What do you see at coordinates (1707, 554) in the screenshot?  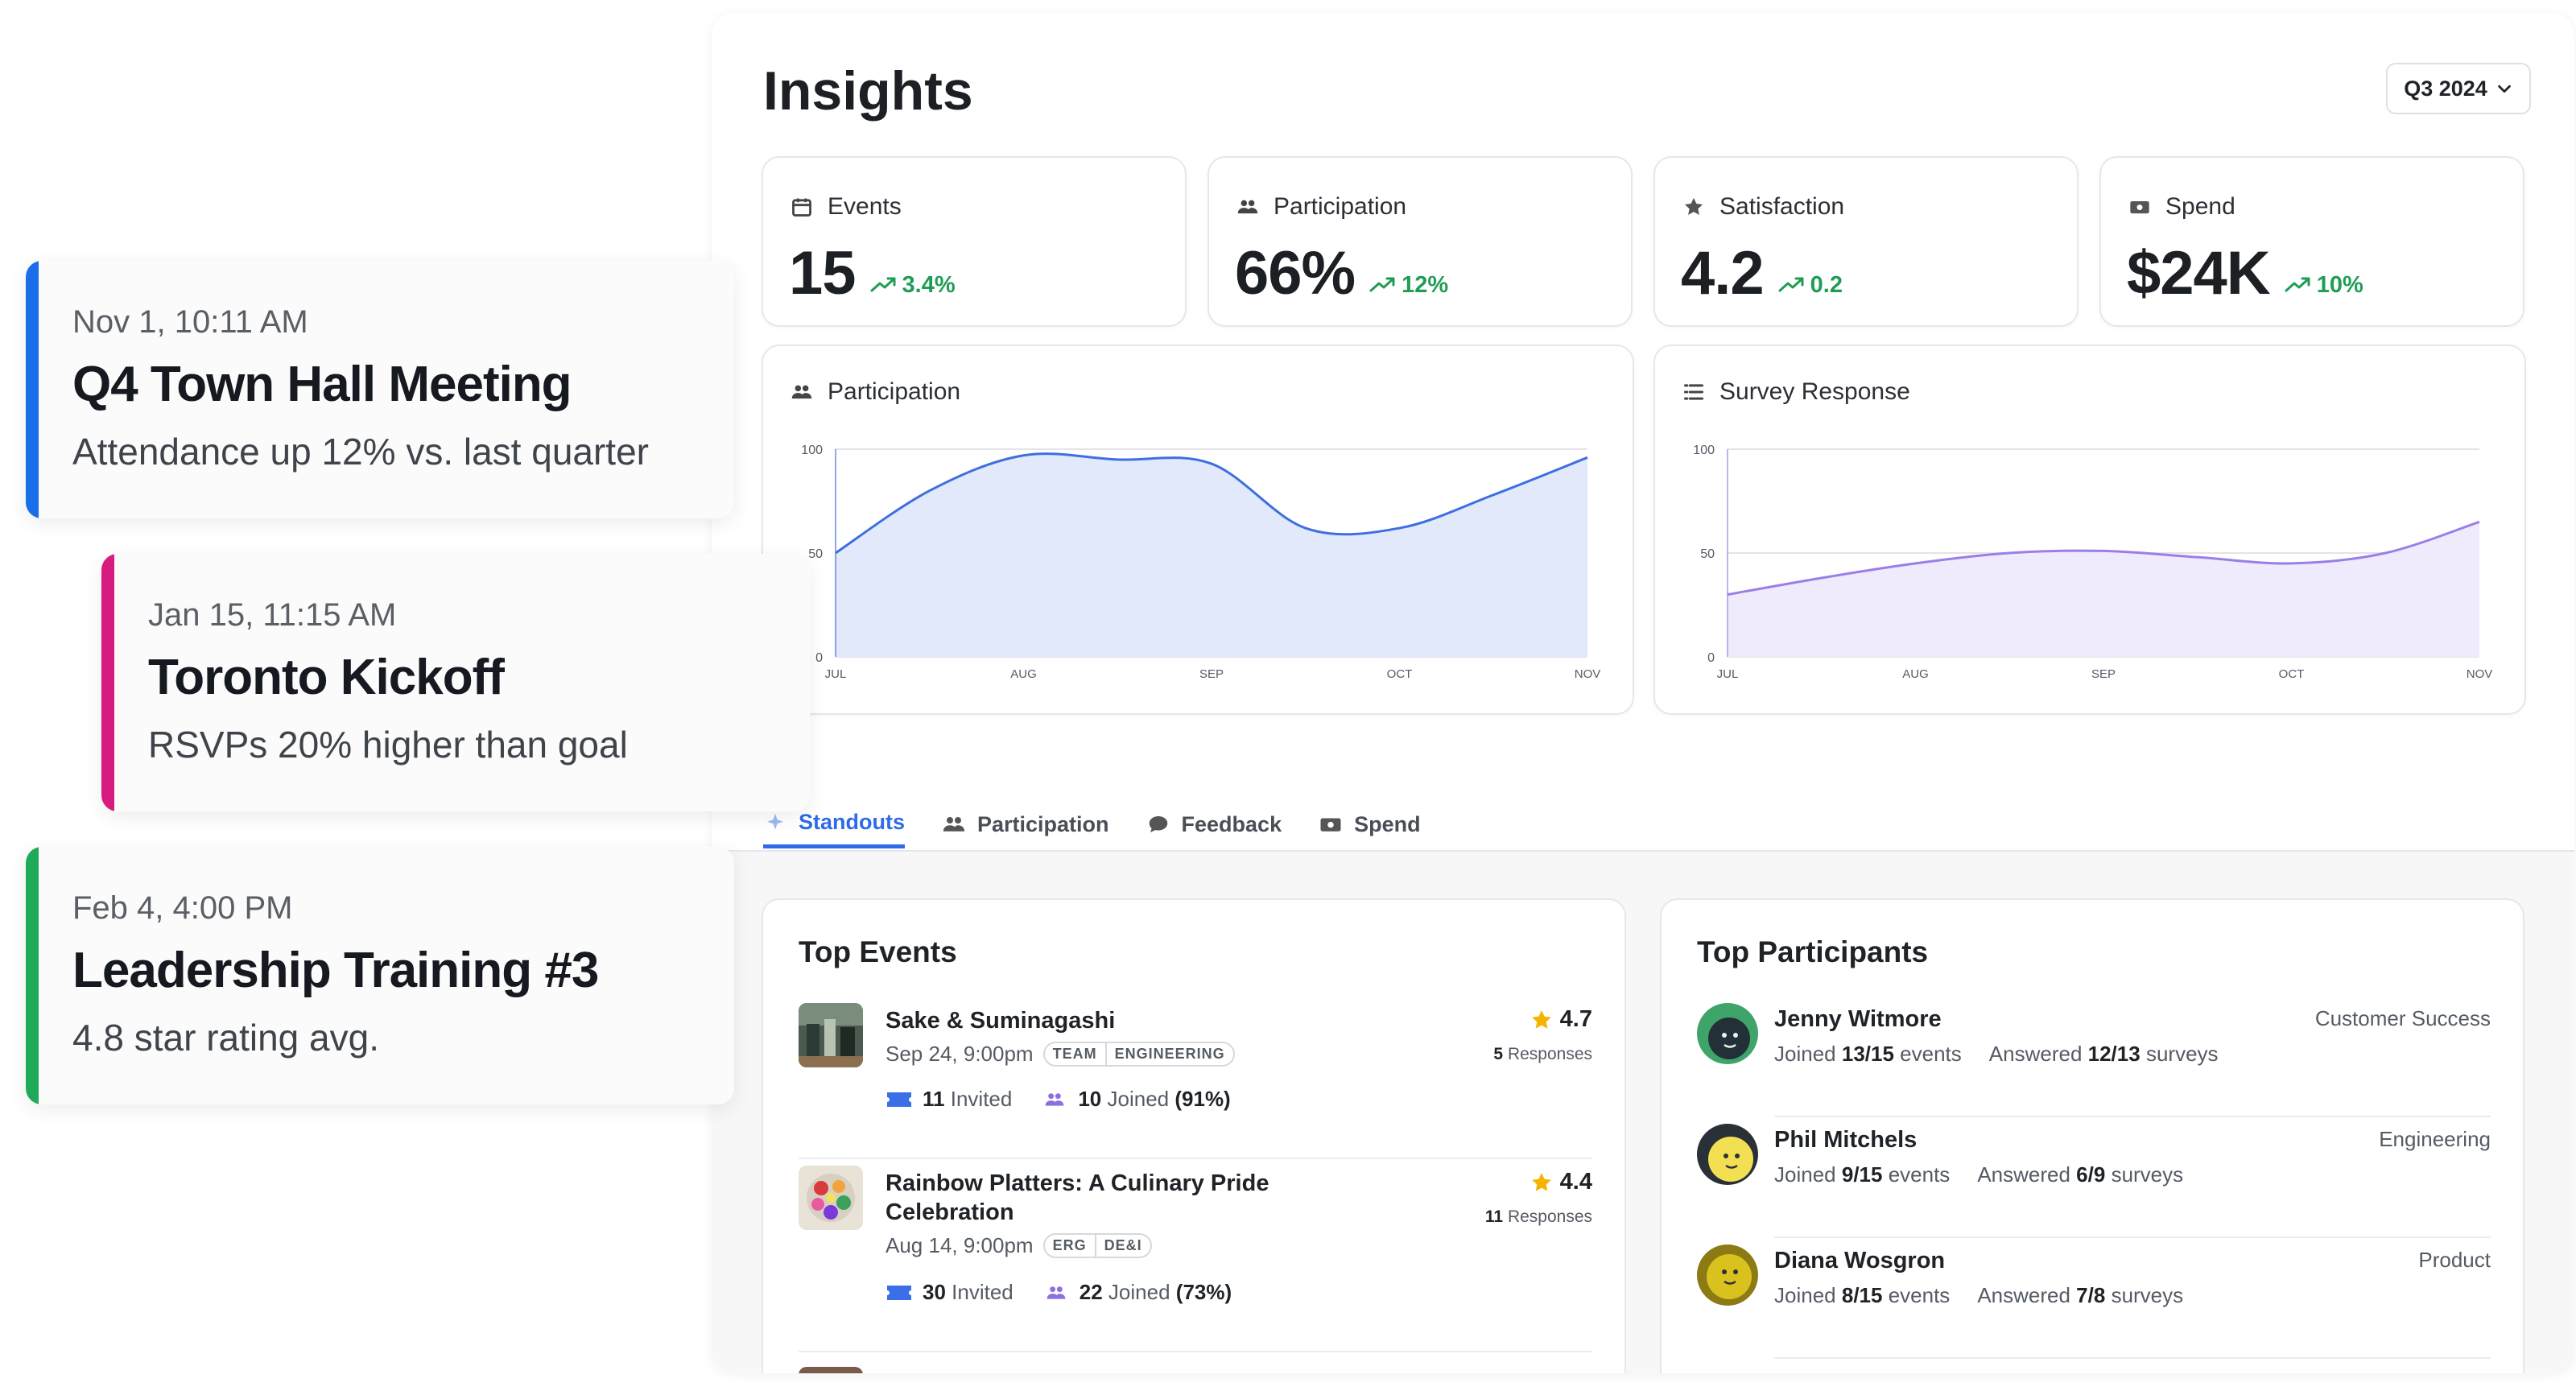 I see `y-tick-label: 50` at bounding box center [1707, 554].